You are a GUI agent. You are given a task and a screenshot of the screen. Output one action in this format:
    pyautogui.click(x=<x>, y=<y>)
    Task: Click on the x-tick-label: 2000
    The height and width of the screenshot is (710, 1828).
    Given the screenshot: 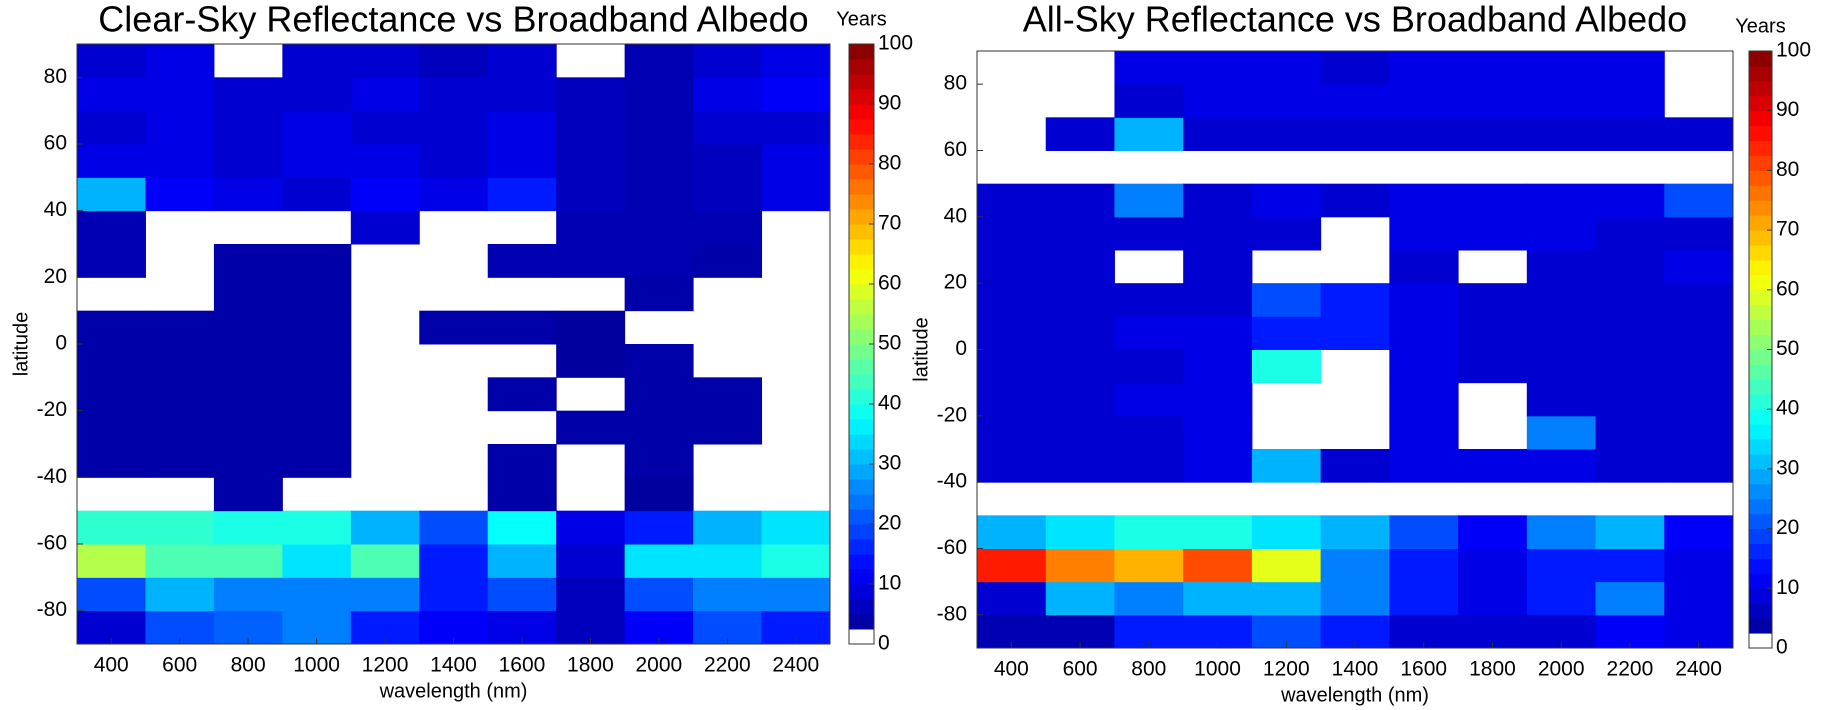 What is the action you would take?
    pyautogui.click(x=659, y=665)
    